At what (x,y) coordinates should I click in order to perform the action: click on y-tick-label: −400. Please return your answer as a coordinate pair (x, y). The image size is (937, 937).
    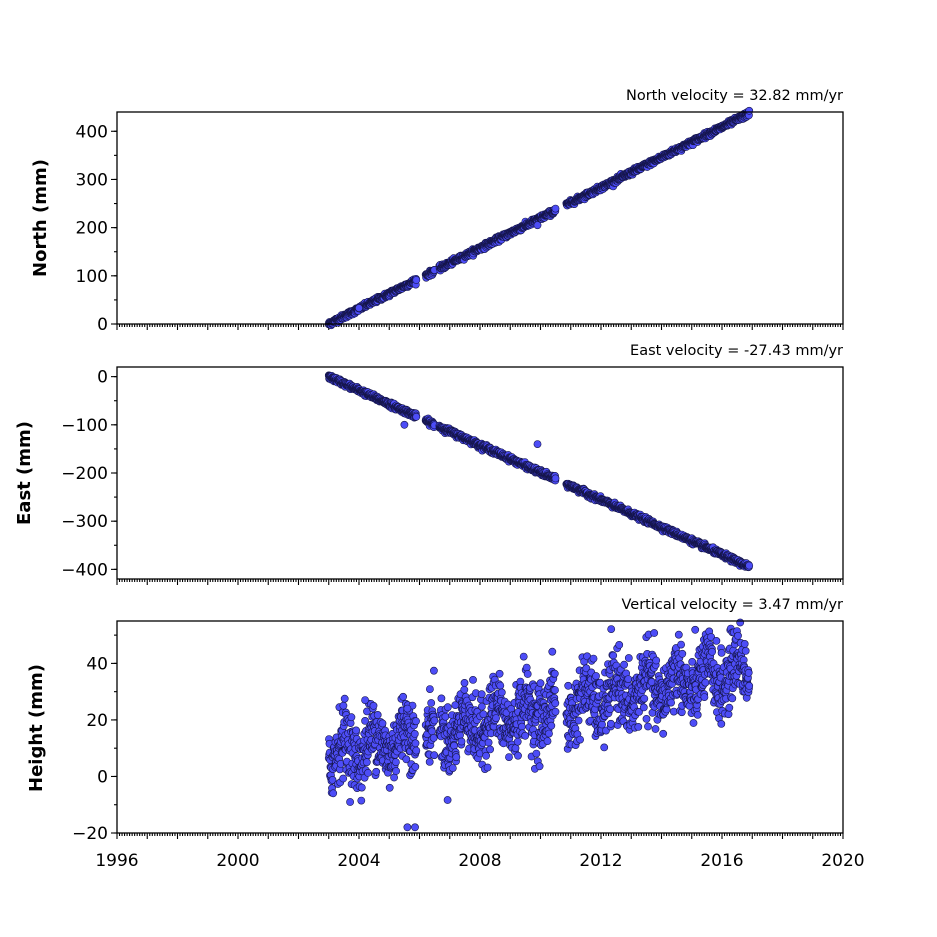
    Looking at the image, I should click on (84, 570).